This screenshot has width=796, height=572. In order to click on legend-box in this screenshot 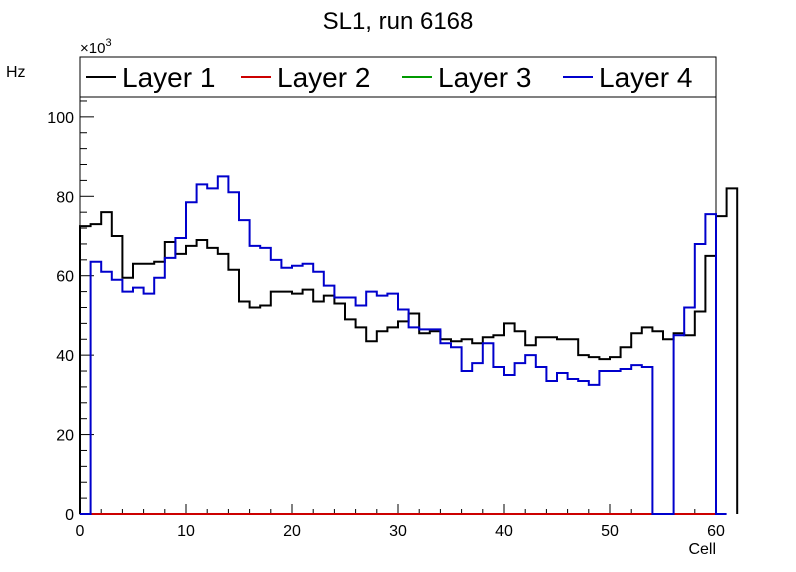, I will do `click(398, 77)`.